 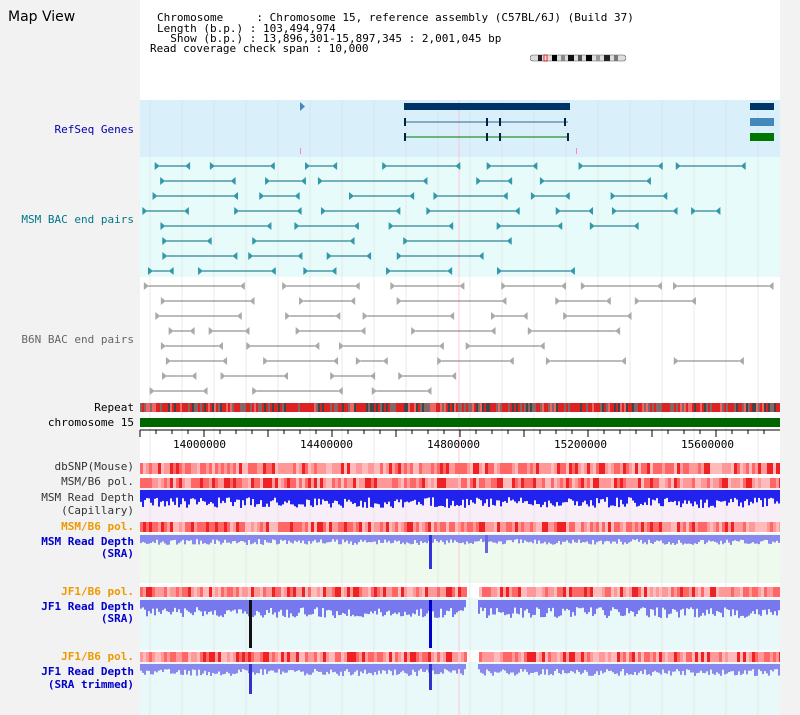 What do you see at coordinates (97, 481) in the screenshot?
I see `label-msm-b6-pol-1: MSM/B6 pol.` at bounding box center [97, 481].